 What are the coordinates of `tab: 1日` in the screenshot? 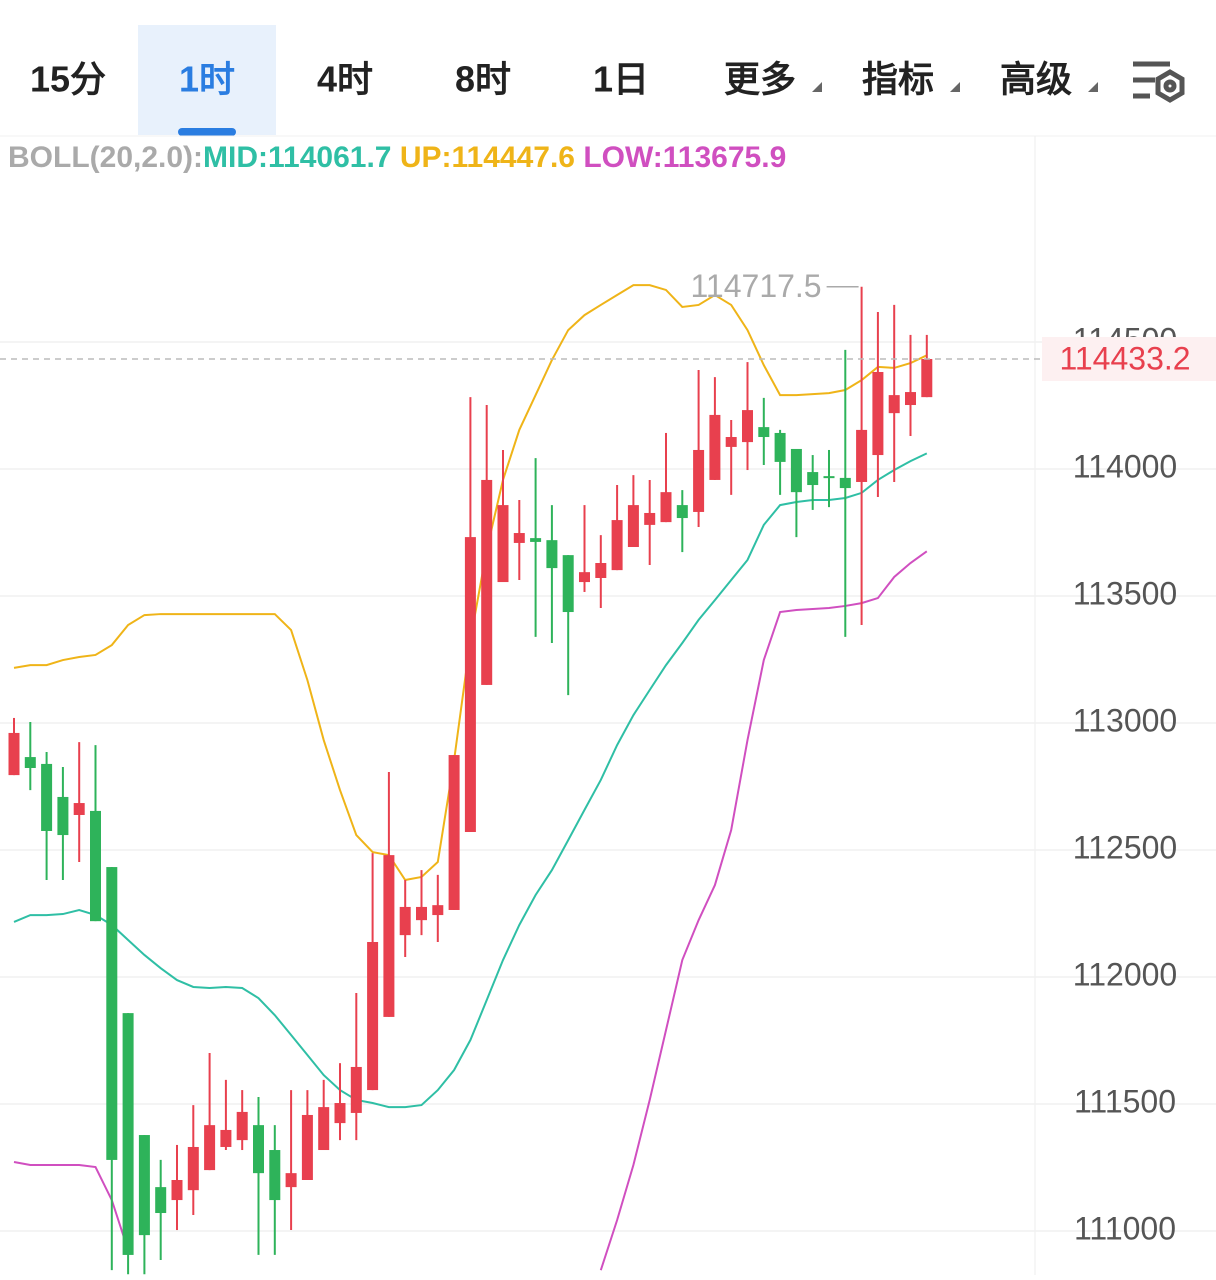 It's located at (621, 79).